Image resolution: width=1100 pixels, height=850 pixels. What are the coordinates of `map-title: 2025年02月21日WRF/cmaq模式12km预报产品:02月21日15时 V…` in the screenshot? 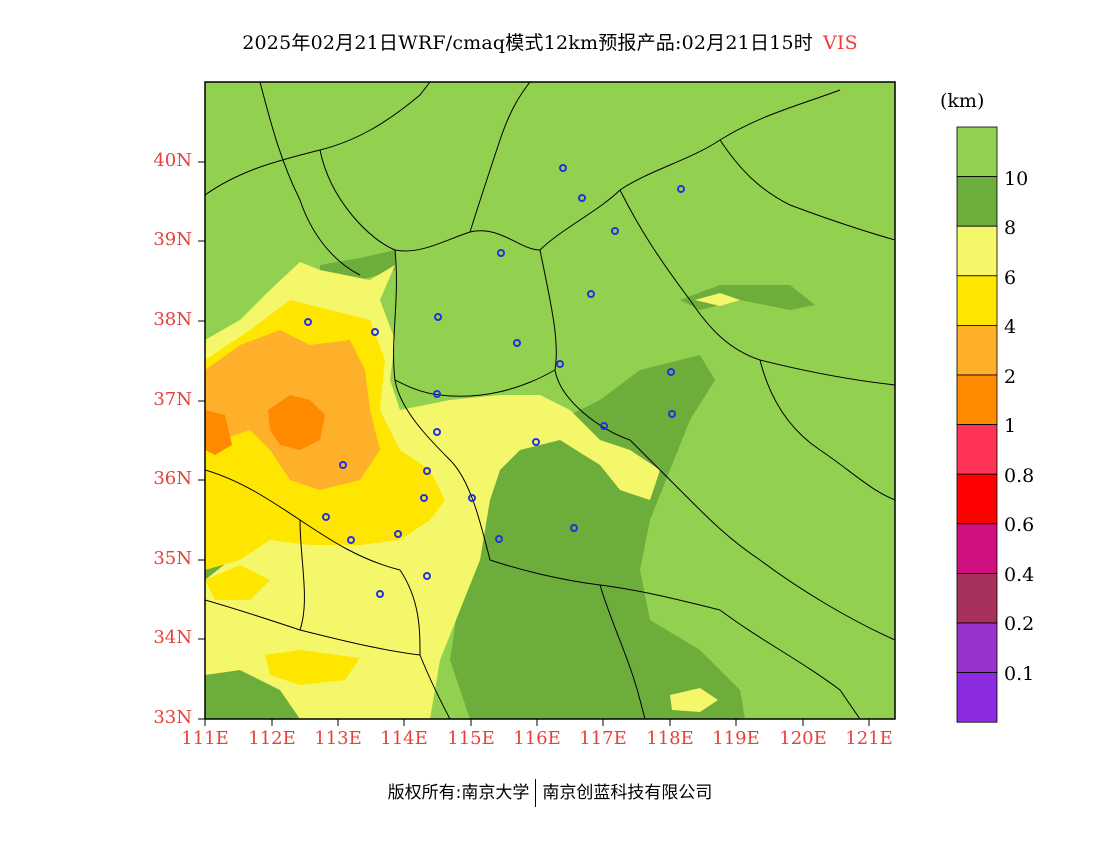 It's located at (550, 41).